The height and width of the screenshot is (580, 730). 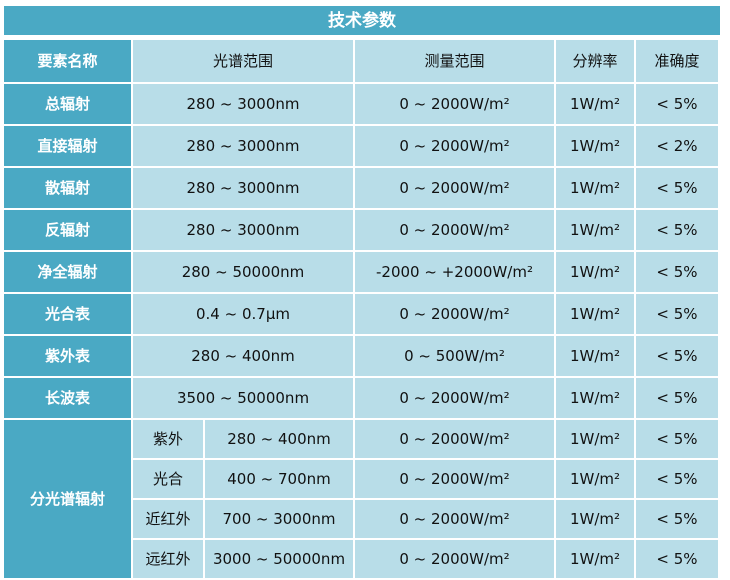 I want to click on table-row: 光合表 0.4 ~ 0.7μm 0 ~ 2000W/m² 1W/m² < 5%, so click(x=361, y=314).